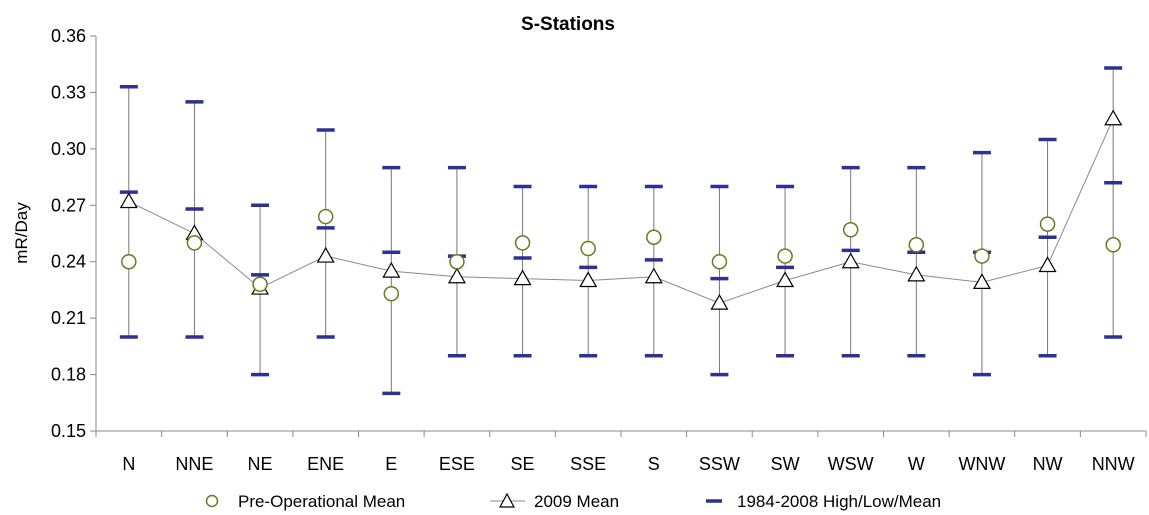 This screenshot has width=1149, height=515. What do you see at coordinates (1113, 464) in the screenshot?
I see `x-tick-label: NNW` at bounding box center [1113, 464].